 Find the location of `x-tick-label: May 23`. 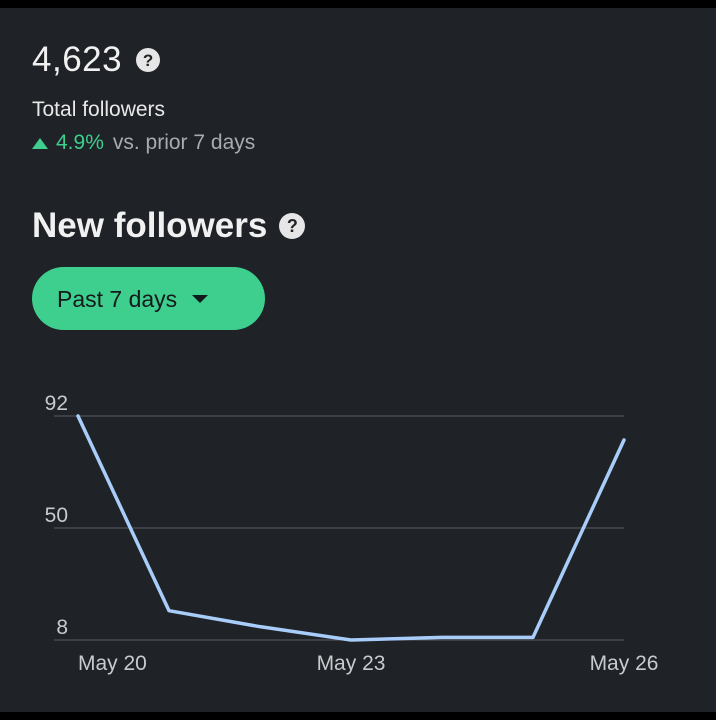

x-tick-label: May 23 is located at coordinates (351, 663).